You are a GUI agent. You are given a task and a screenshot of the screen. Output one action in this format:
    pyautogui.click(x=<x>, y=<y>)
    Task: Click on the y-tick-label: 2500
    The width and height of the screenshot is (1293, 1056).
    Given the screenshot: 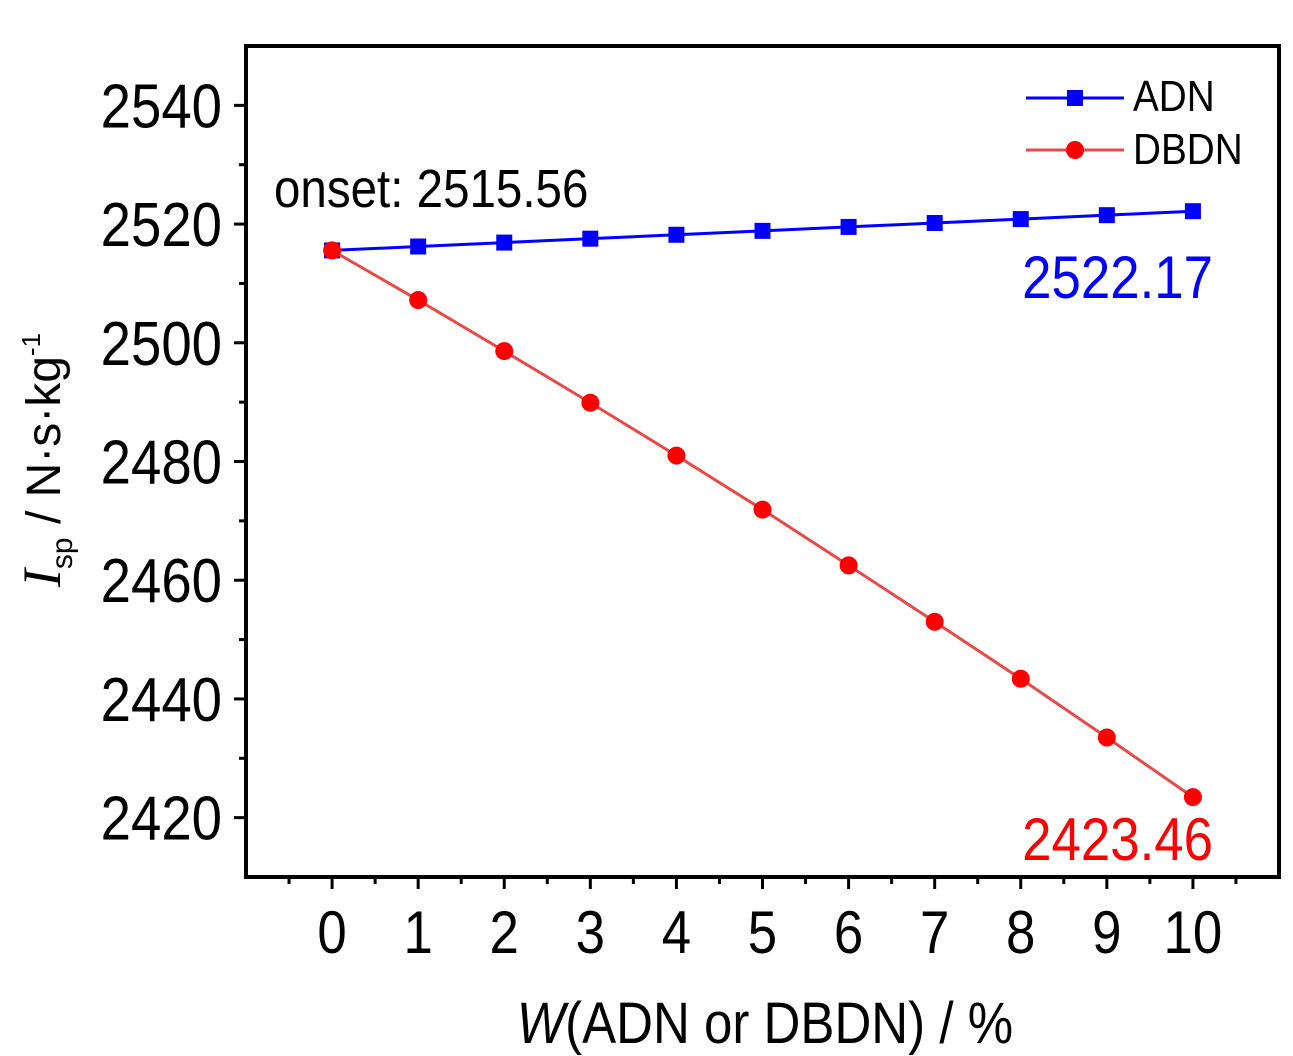 What is the action you would take?
    pyautogui.click(x=161, y=344)
    